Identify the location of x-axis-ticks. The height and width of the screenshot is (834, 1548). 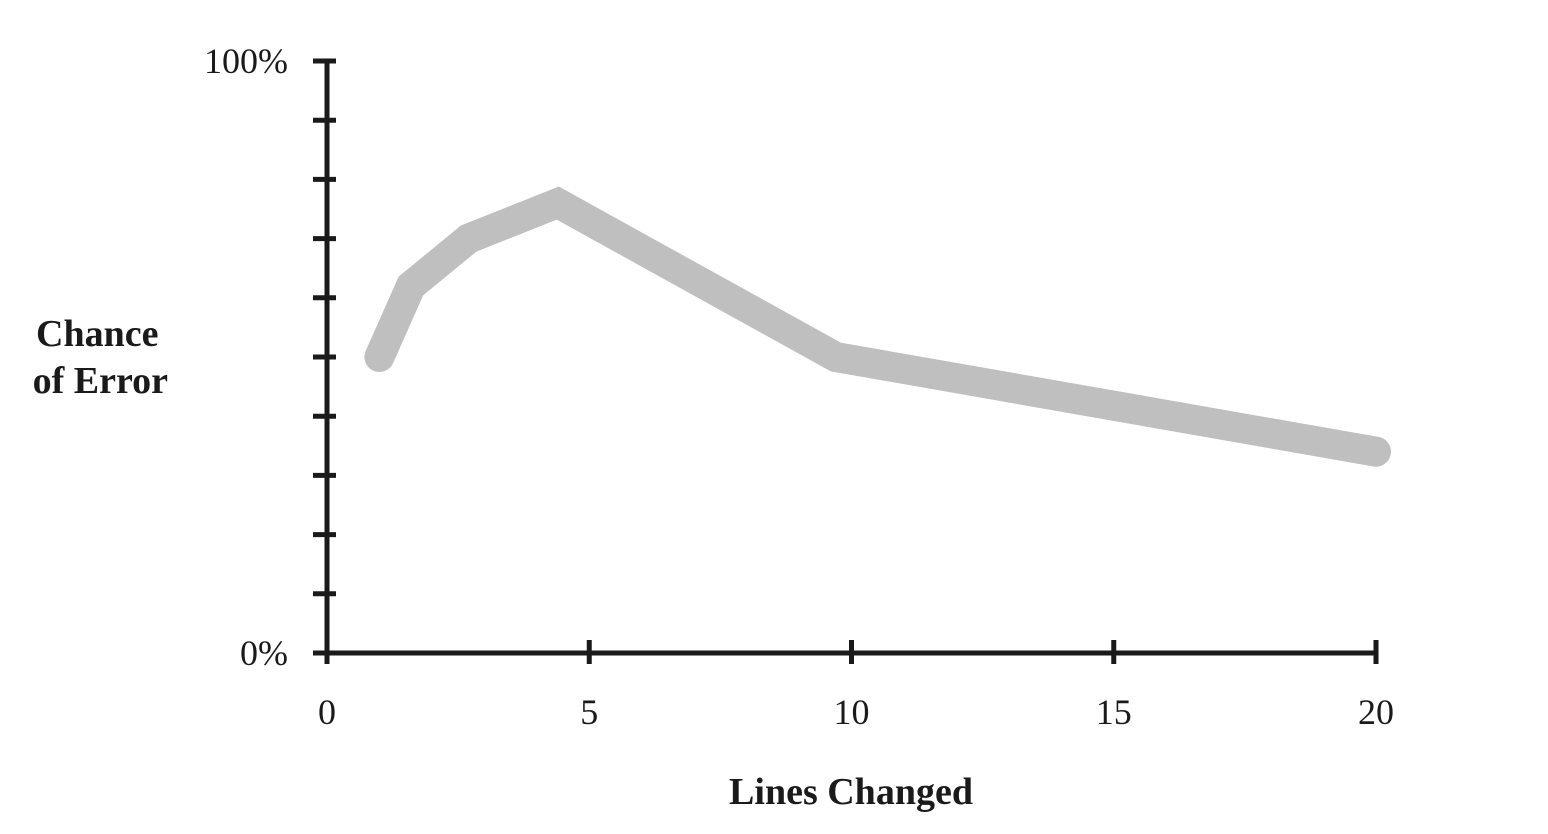
(851, 652).